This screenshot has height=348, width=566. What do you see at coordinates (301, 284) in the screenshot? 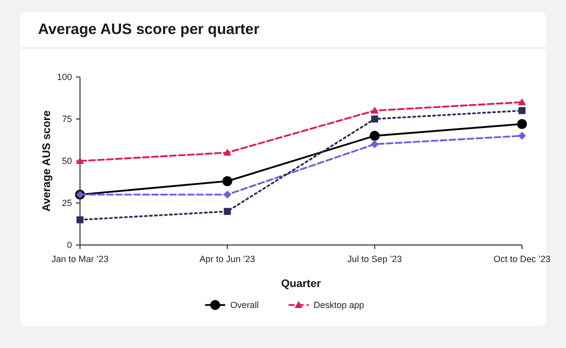
I see `x-axis-title: Quarter` at bounding box center [301, 284].